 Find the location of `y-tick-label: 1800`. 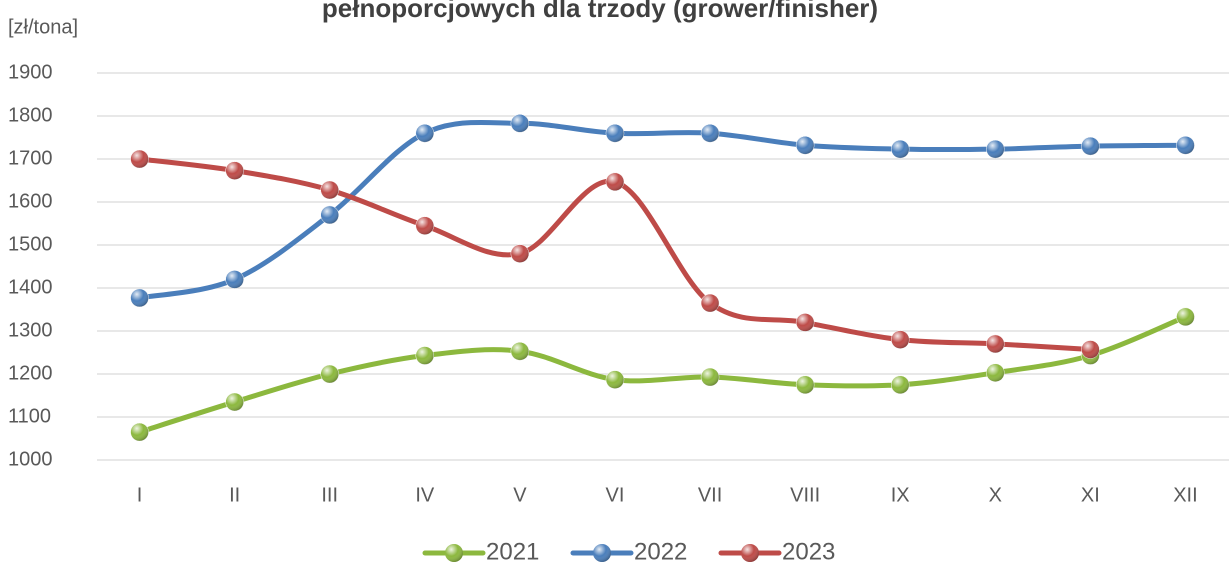

y-tick-label: 1800 is located at coordinates (30, 115).